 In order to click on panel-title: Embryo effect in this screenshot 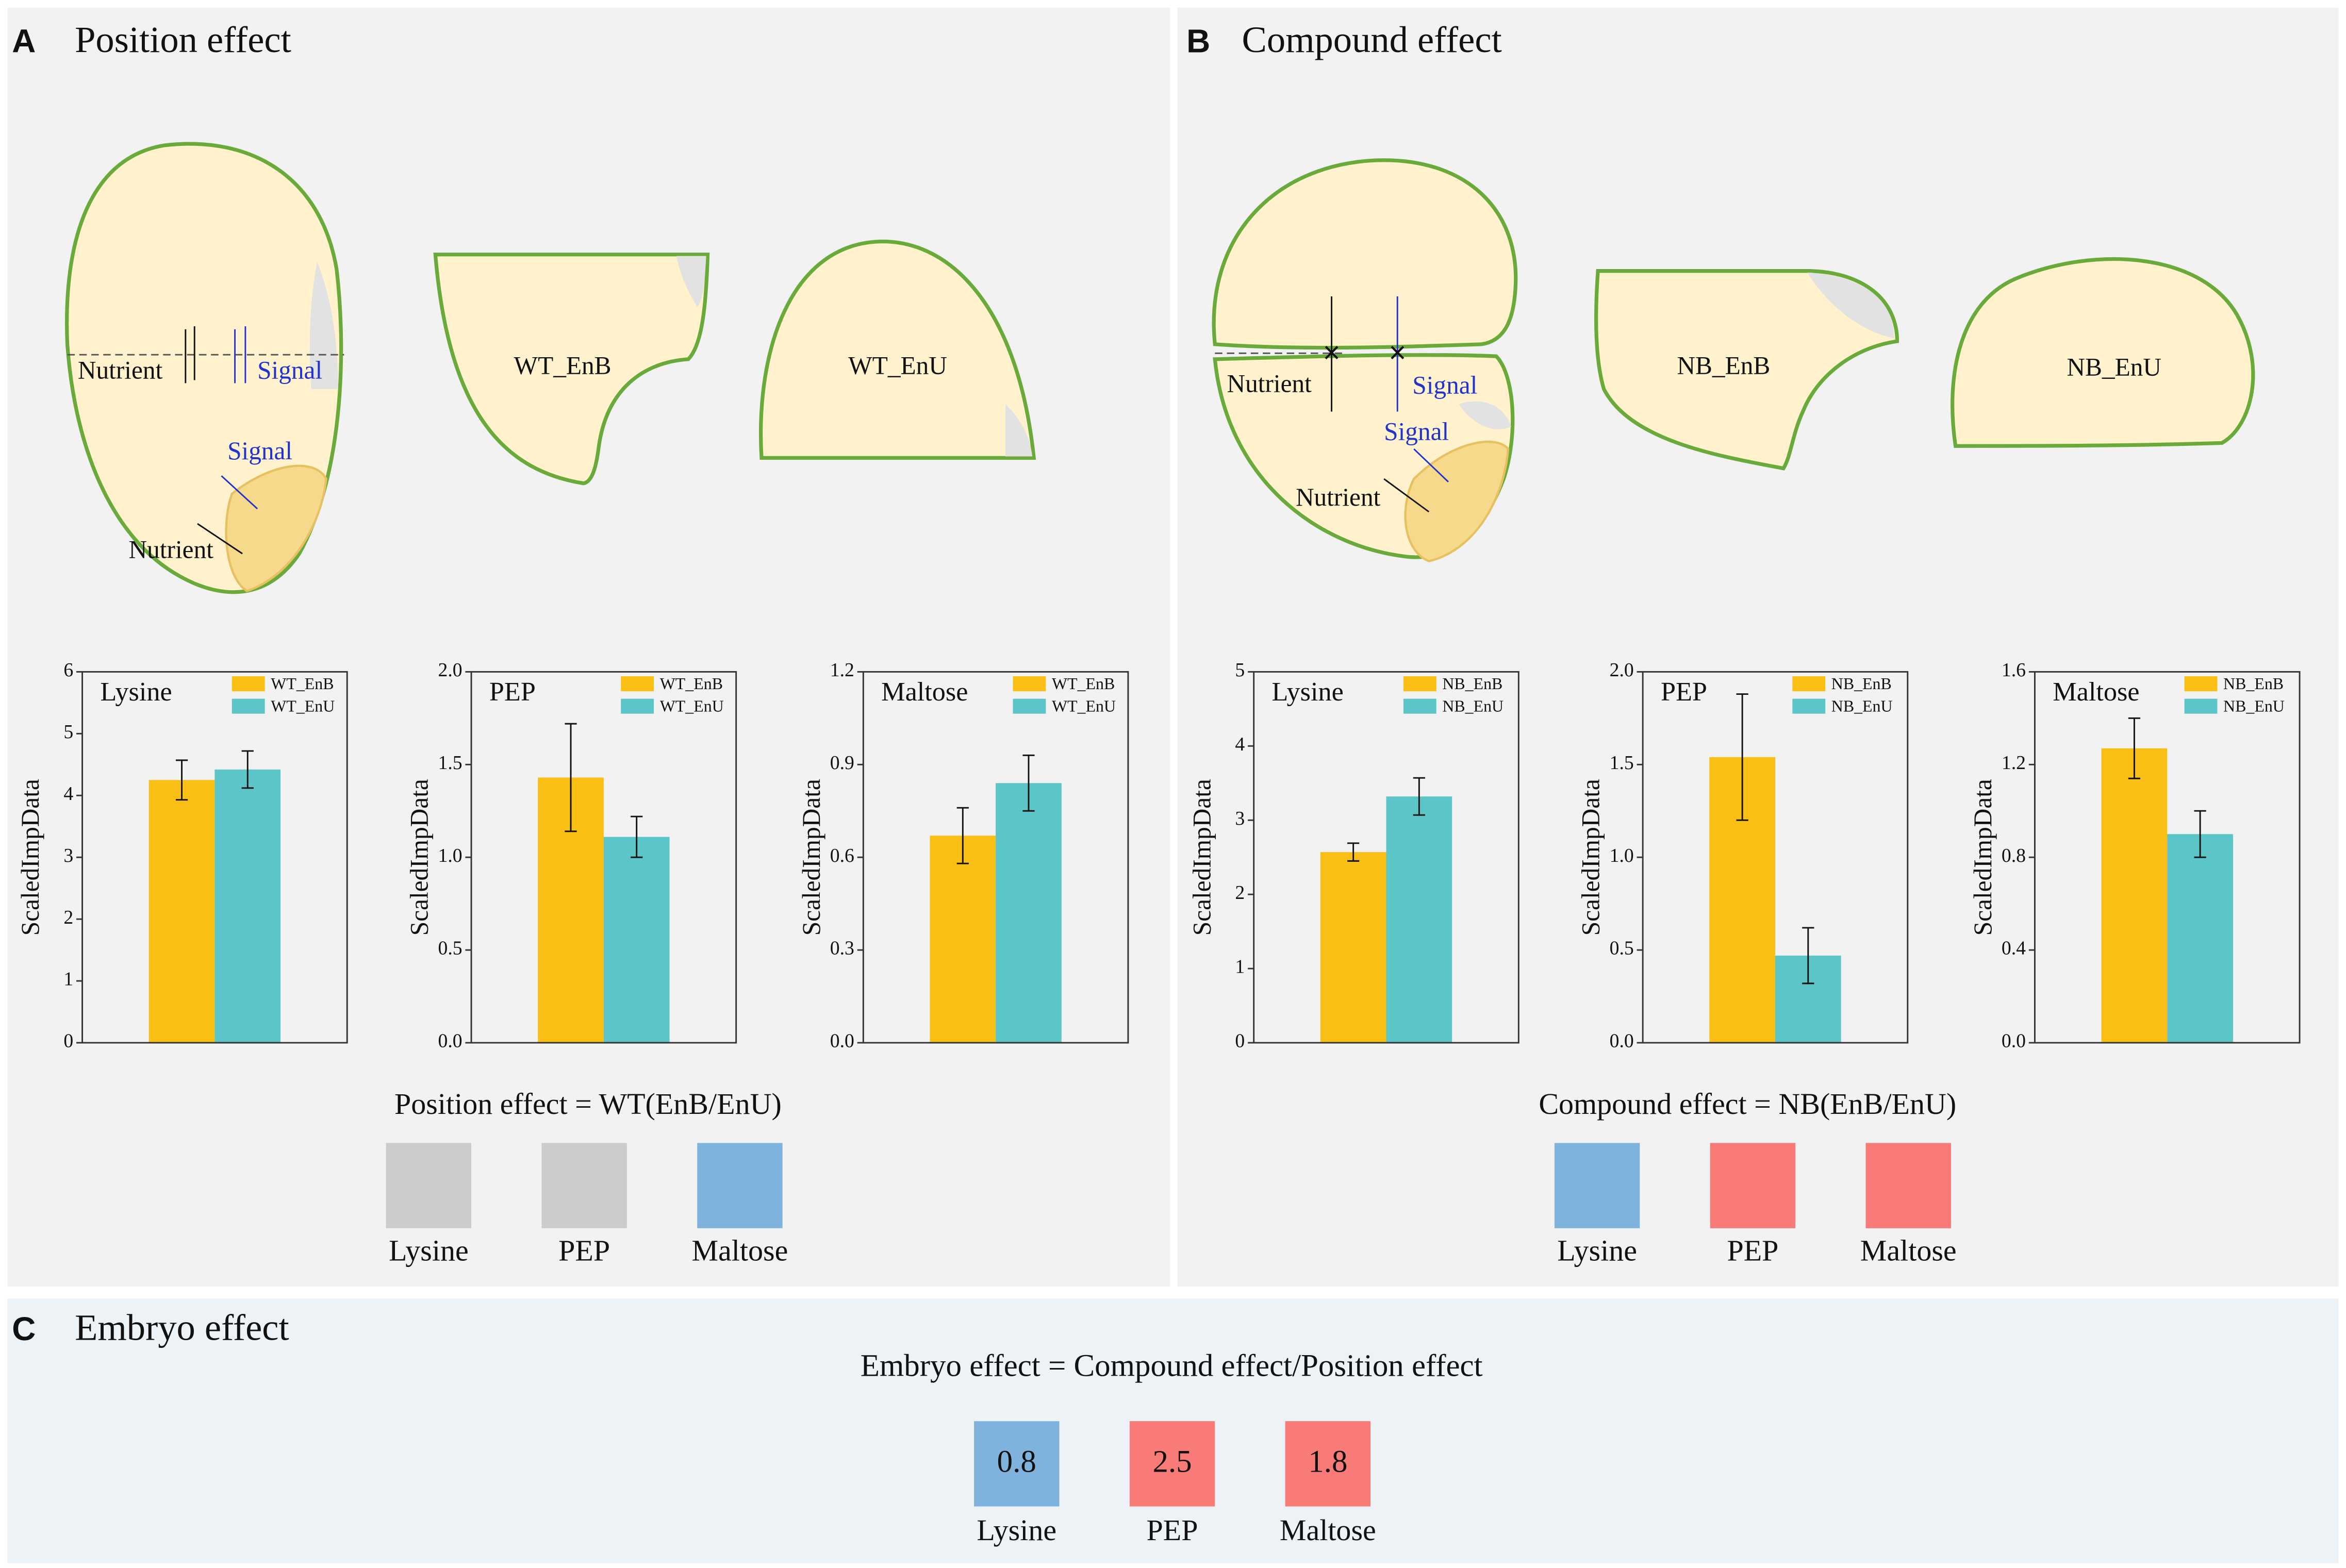, I will do `click(182, 1327)`.